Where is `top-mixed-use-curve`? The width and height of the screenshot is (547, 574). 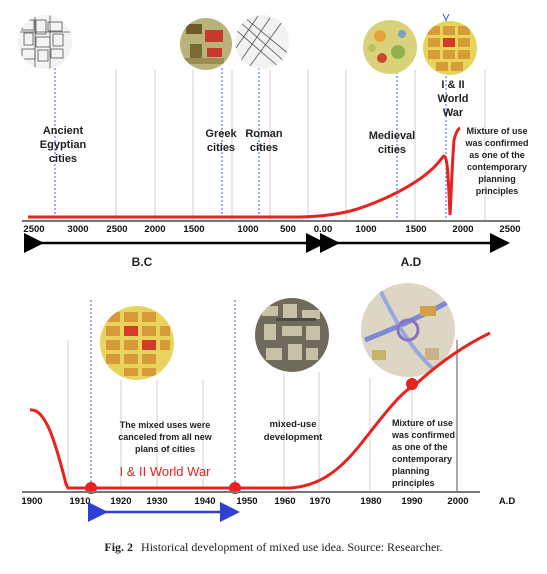
top-mixed-use-curve is located at coordinates (244, 172).